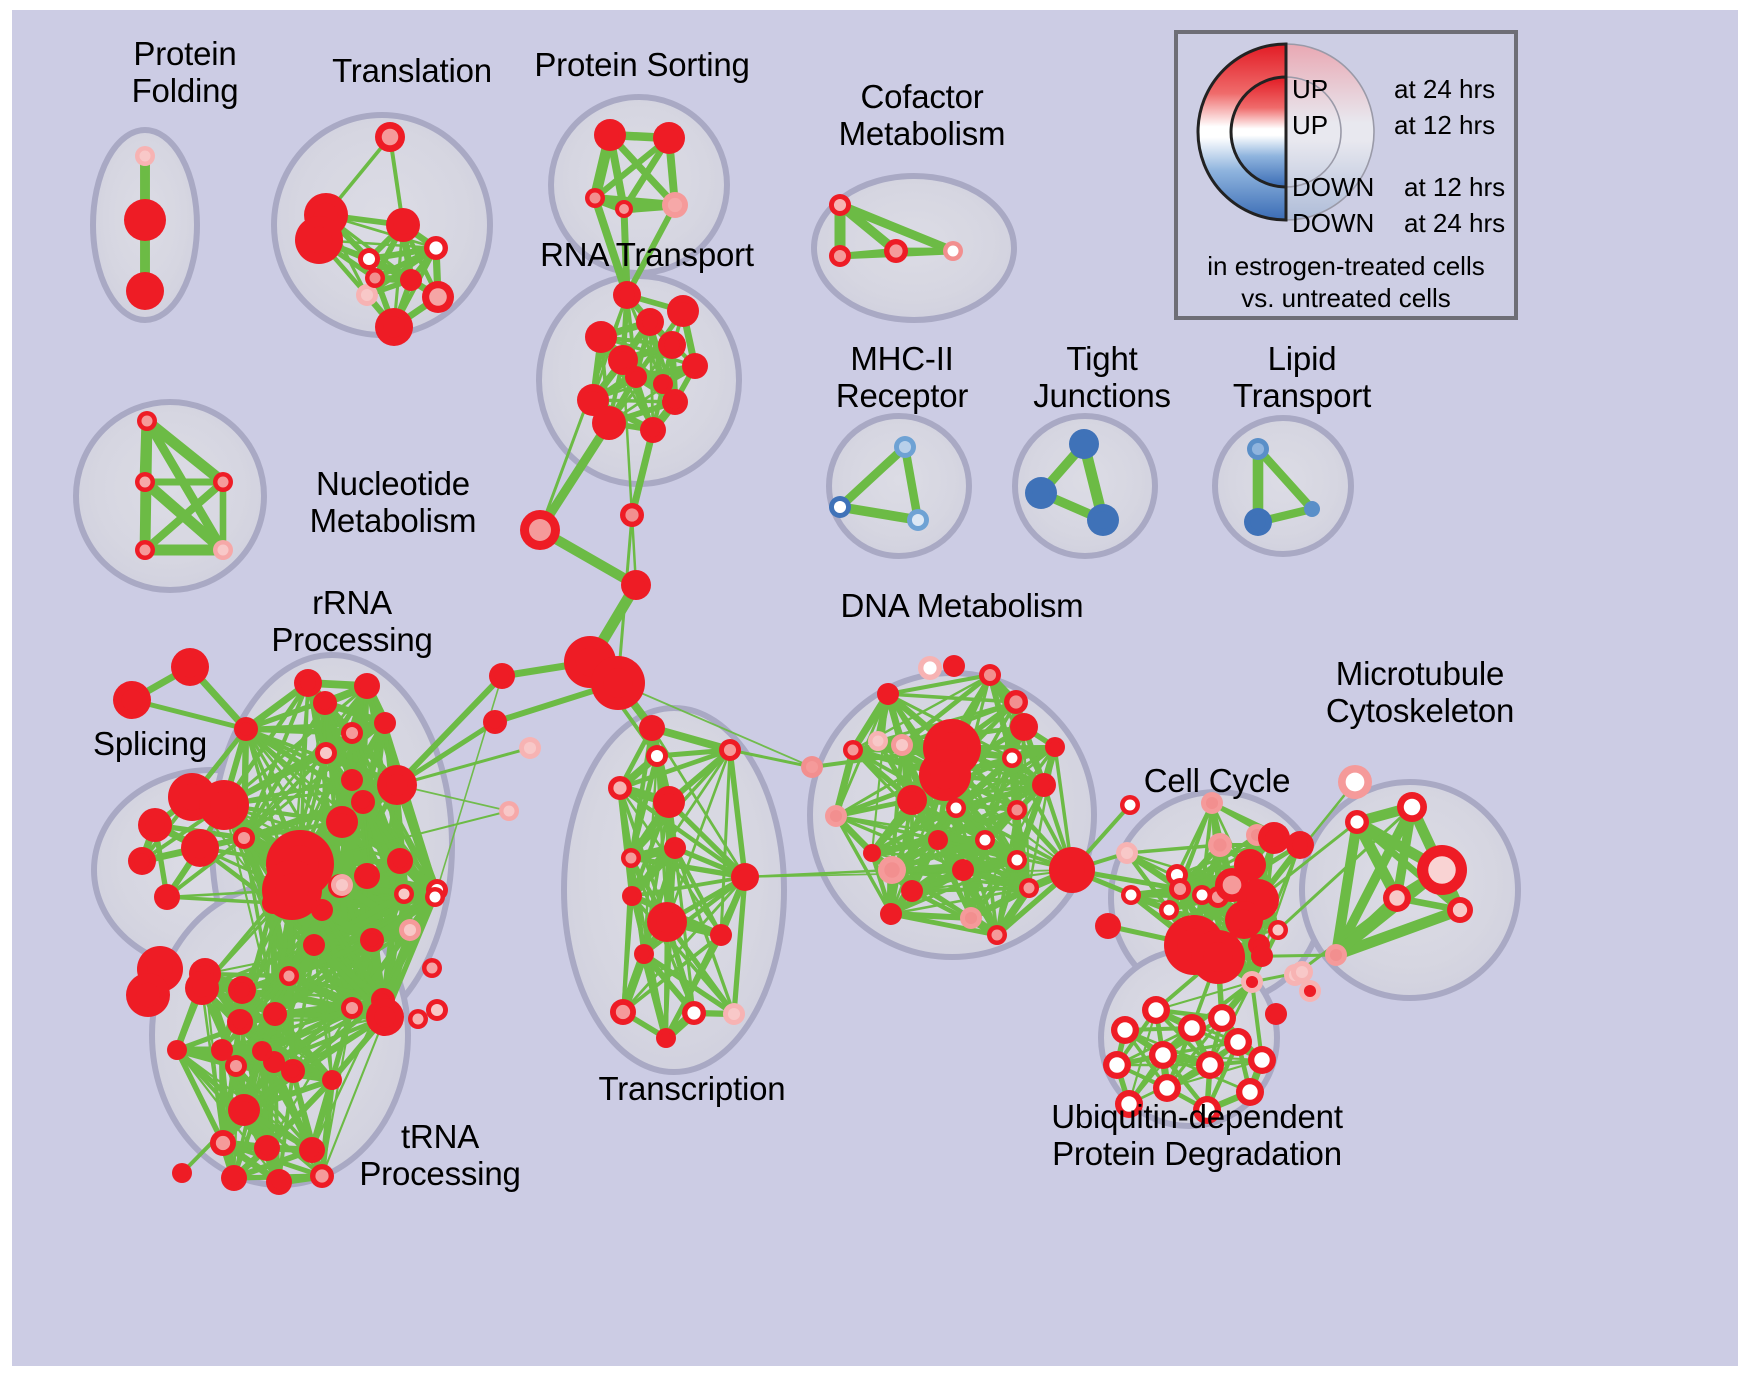 The height and width of the screenshot is (1376, 1750). What do you see at coordinates (1283, 486) in the screenshot?
I see `cluster-hull-lipid-transport` at bounding box center [1283, 486].